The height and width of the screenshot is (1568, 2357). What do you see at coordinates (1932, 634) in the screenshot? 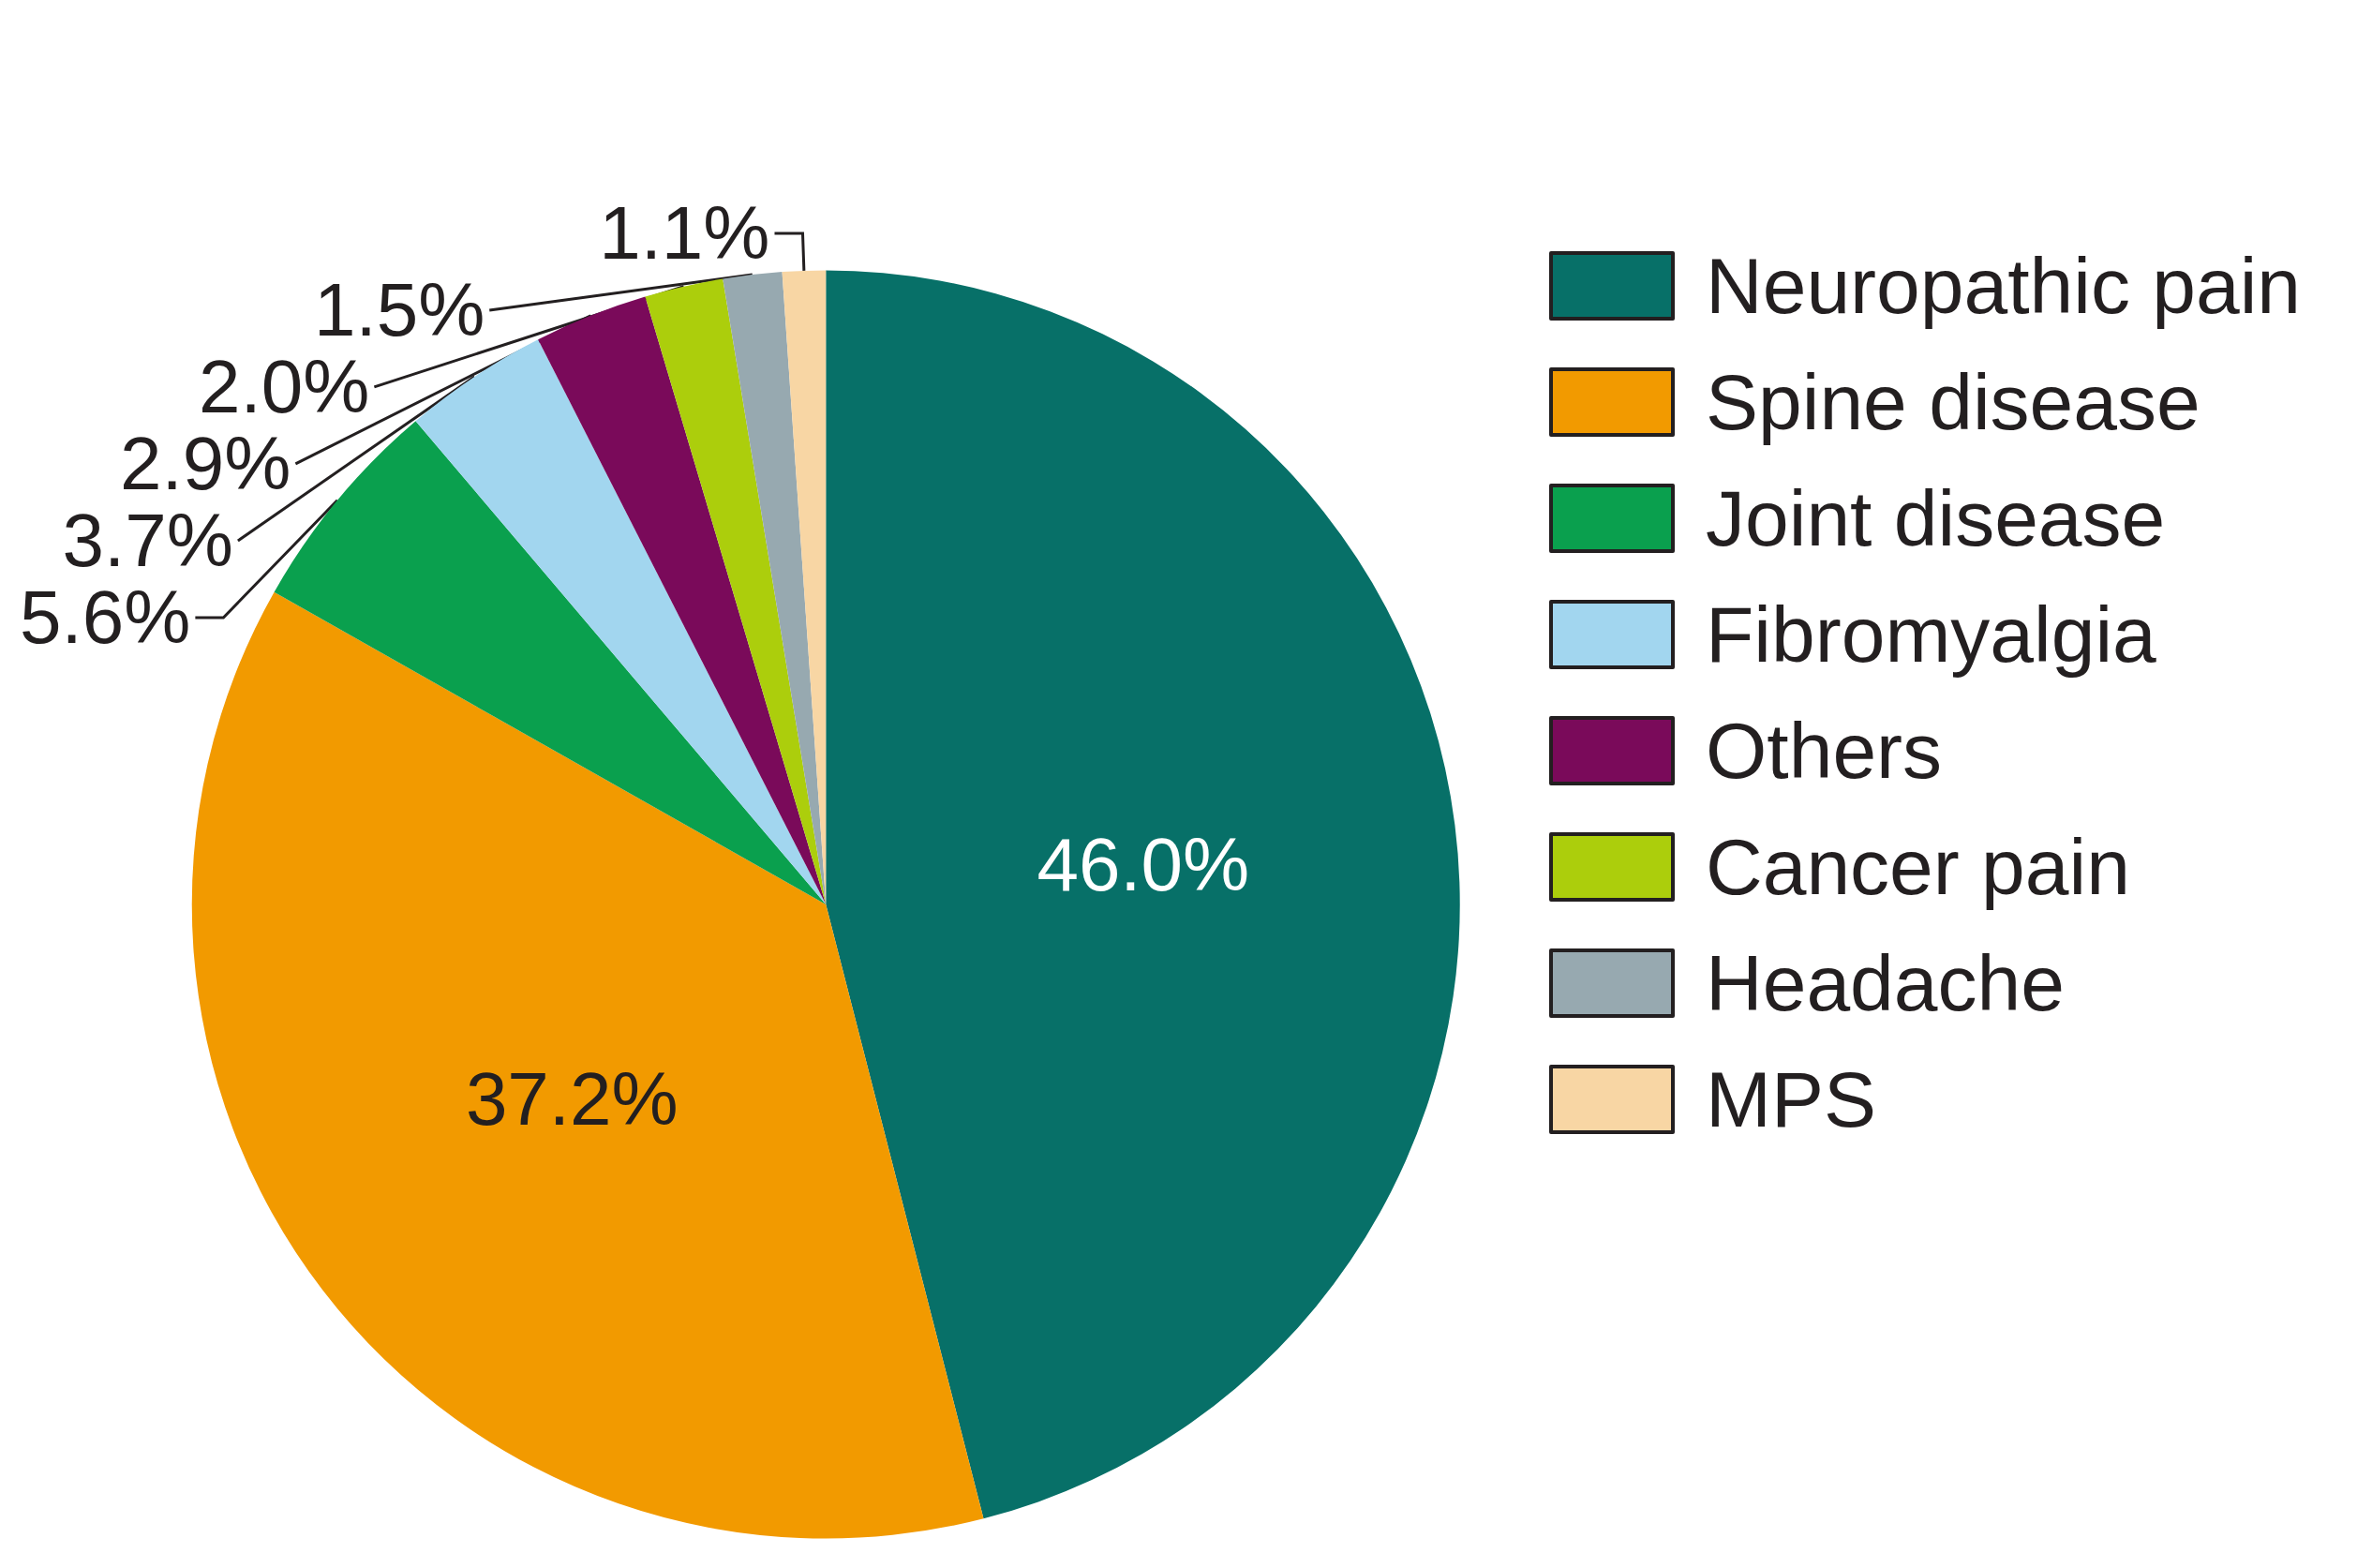
I see `legend-label: Fibromyalgia` at bounding box center [1932, 634].